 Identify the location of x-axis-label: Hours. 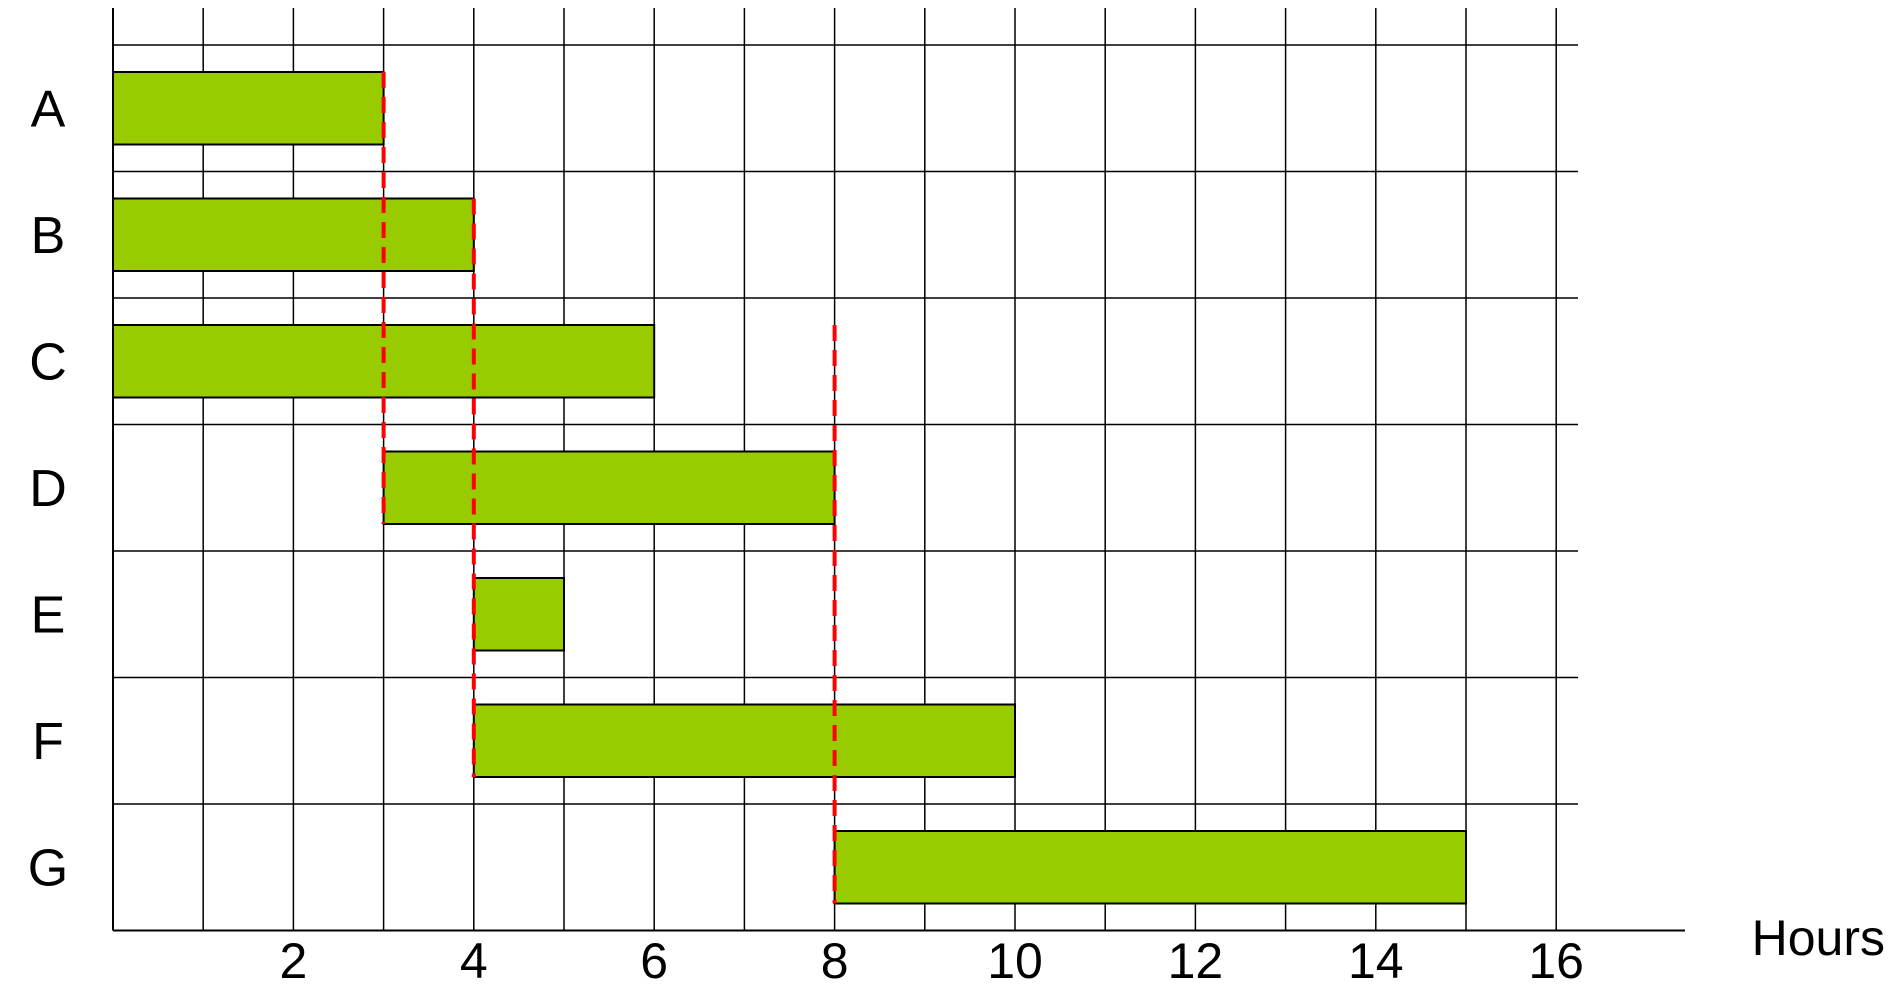
(1818, 938).